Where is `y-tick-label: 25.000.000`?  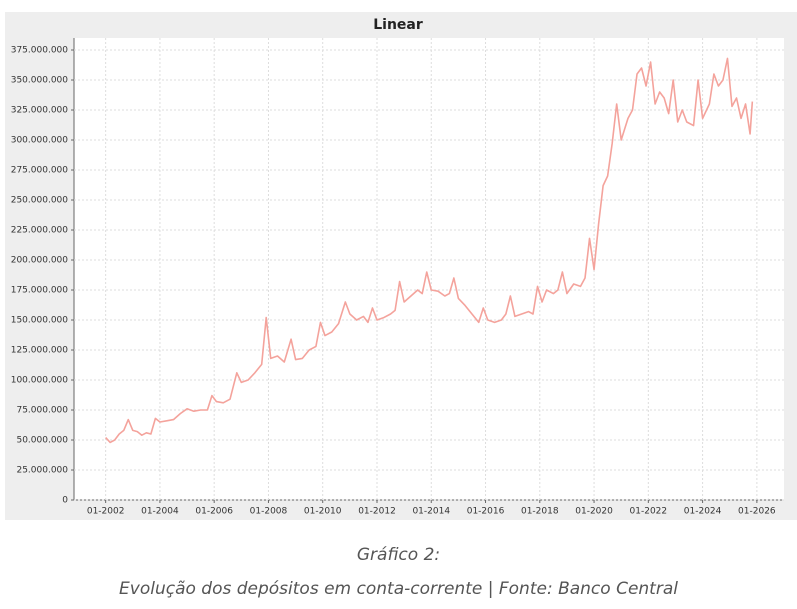
y-tick-label: 25.000.000 is located at coordinates (42, 471).